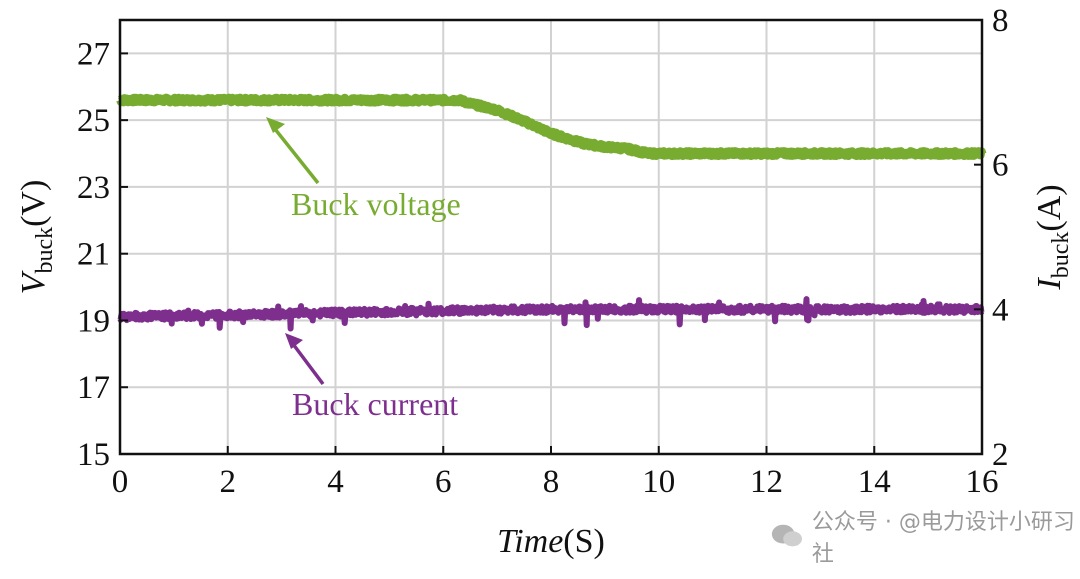 The width and height of the screenshot is (1080, 579). I want to click on annotations: Buck voltage Buck current, so click(363, 269).